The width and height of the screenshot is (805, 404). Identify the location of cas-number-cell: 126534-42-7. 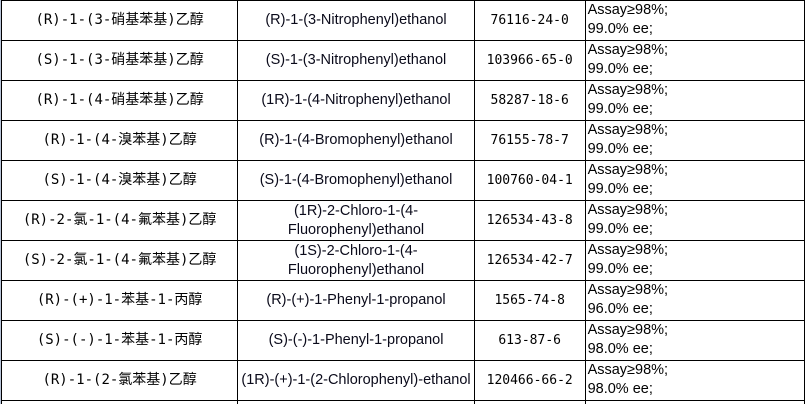
(529, 260).